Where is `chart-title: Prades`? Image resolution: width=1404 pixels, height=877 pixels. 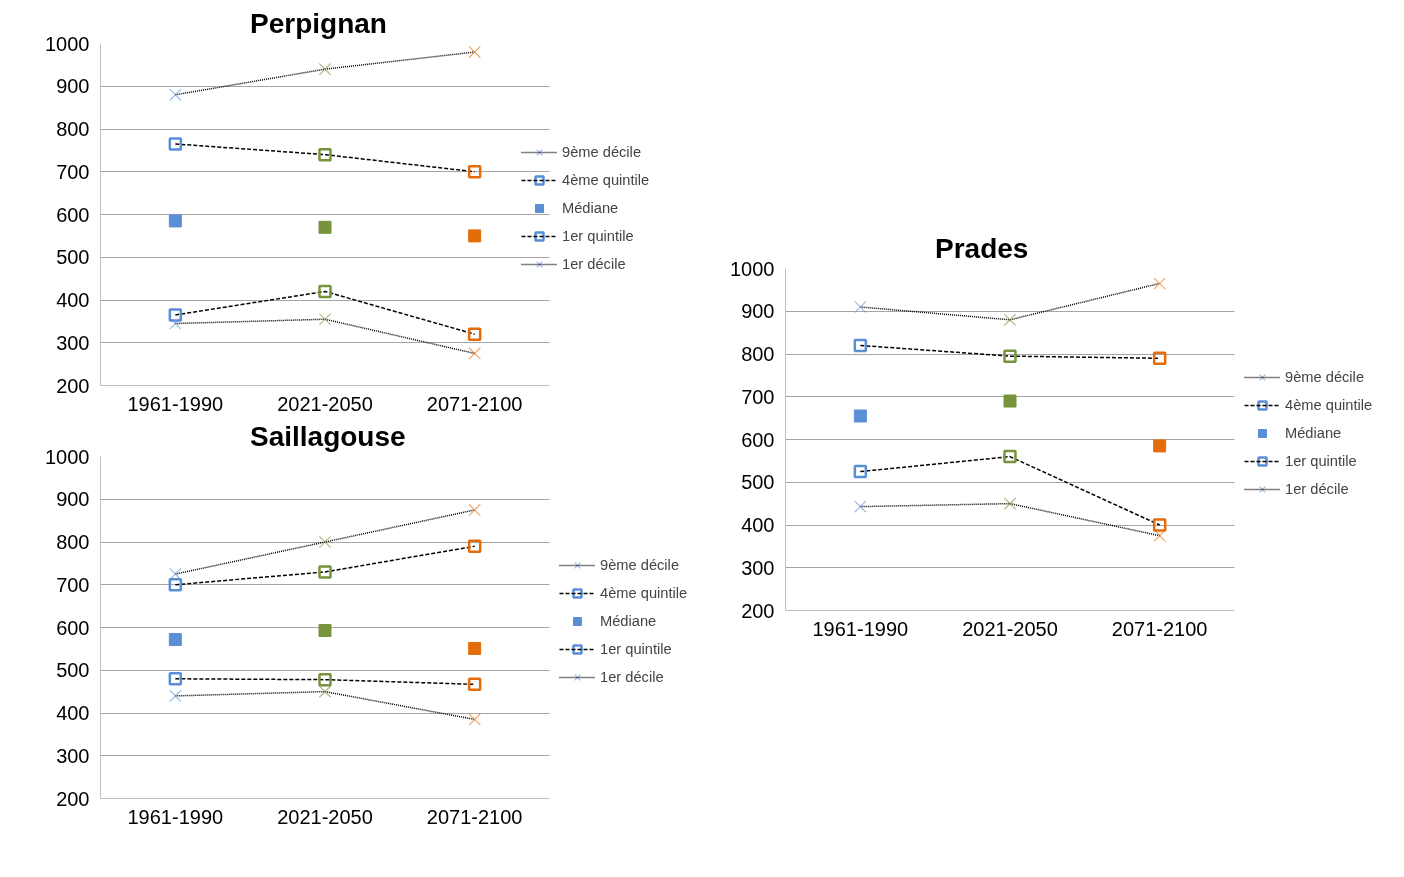 chart-title: Prades is located at coordinates (982, 248).